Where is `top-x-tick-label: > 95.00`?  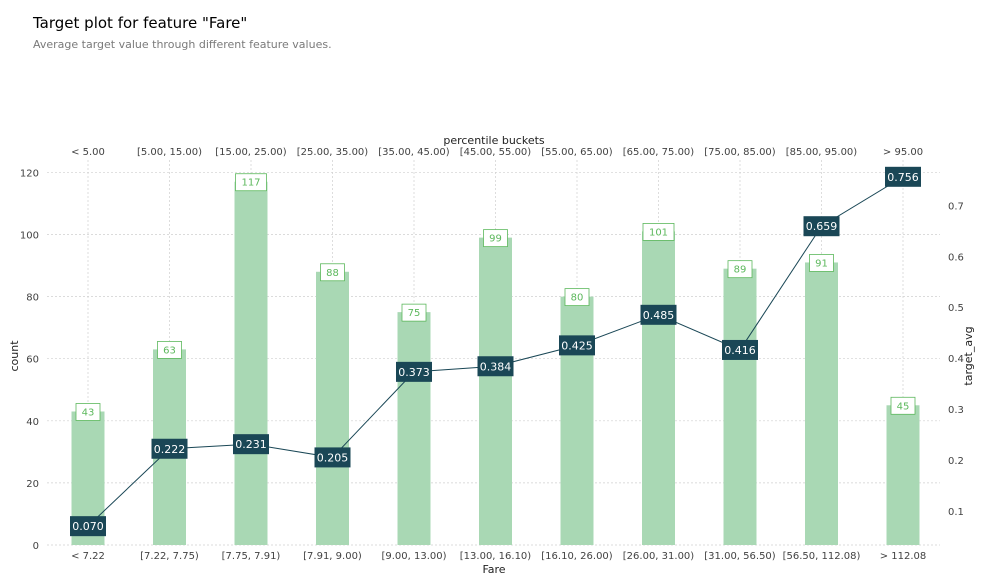
top-x-tick-label: > 95.00 is located at coordinates (903, 152).